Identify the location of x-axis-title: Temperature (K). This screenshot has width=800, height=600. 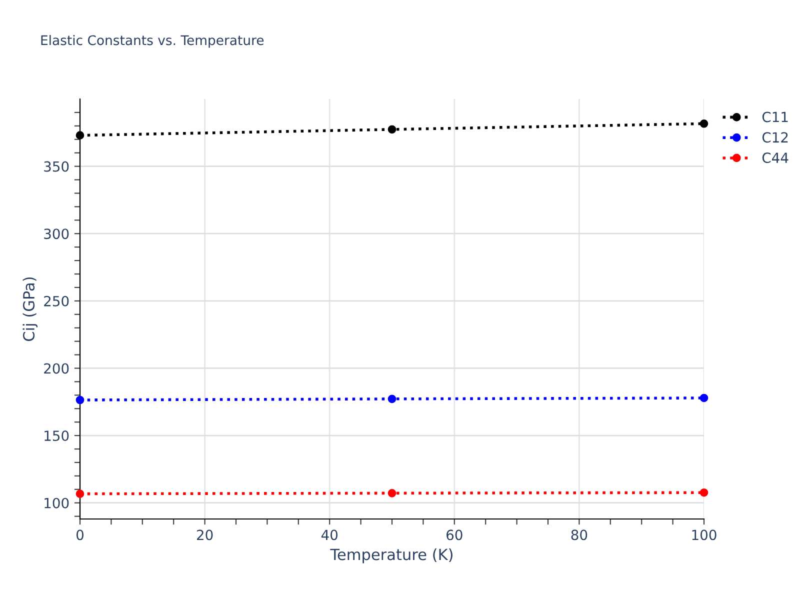
(391, 556).